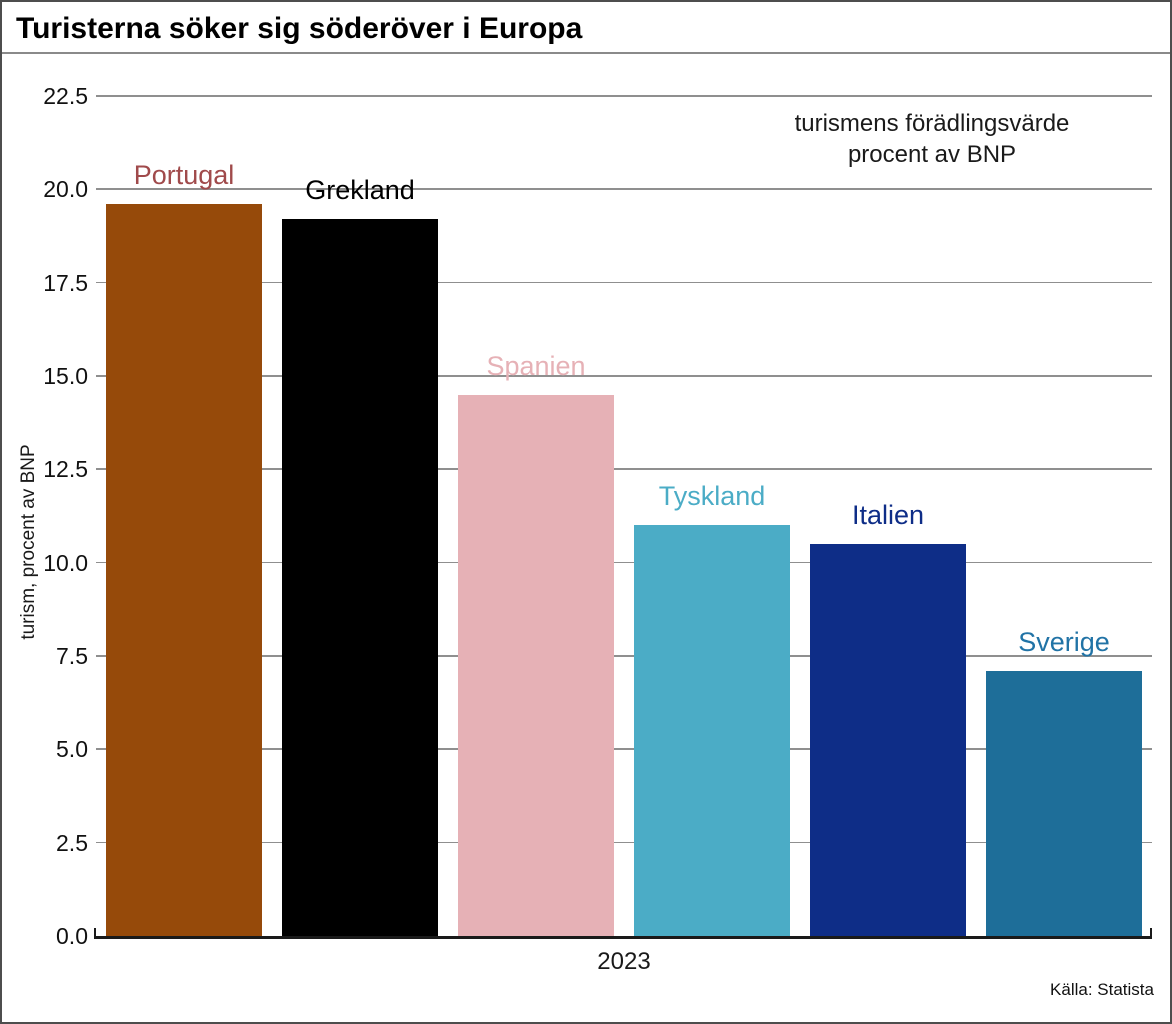  What do you see at coordinates (65, 282) in the screenshot?
I see `y-tick-label-17.5: 17.5` at bounding box center [65, 282].